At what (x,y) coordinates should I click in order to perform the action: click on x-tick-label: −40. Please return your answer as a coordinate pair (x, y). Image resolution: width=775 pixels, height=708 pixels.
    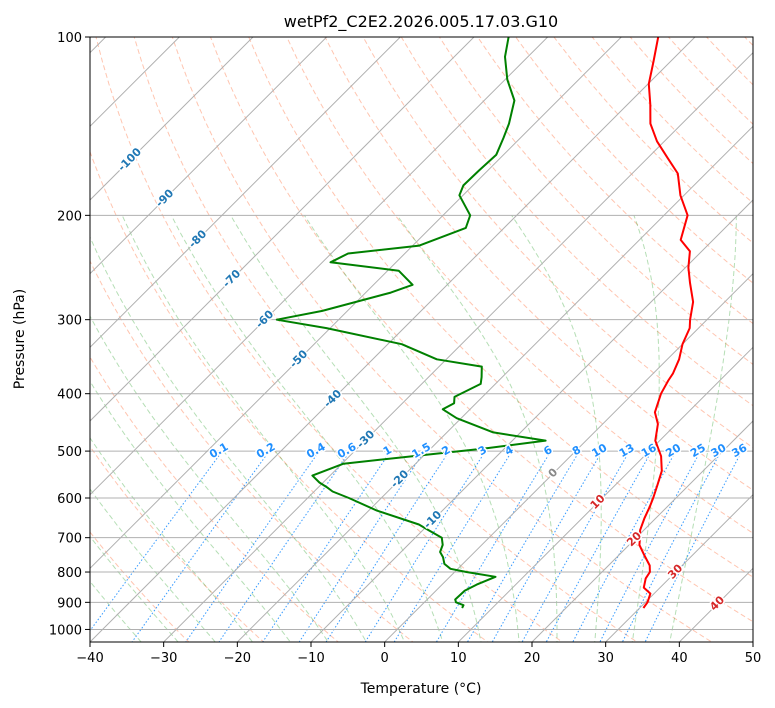
    Looking at the image, I should click on (89, 658).